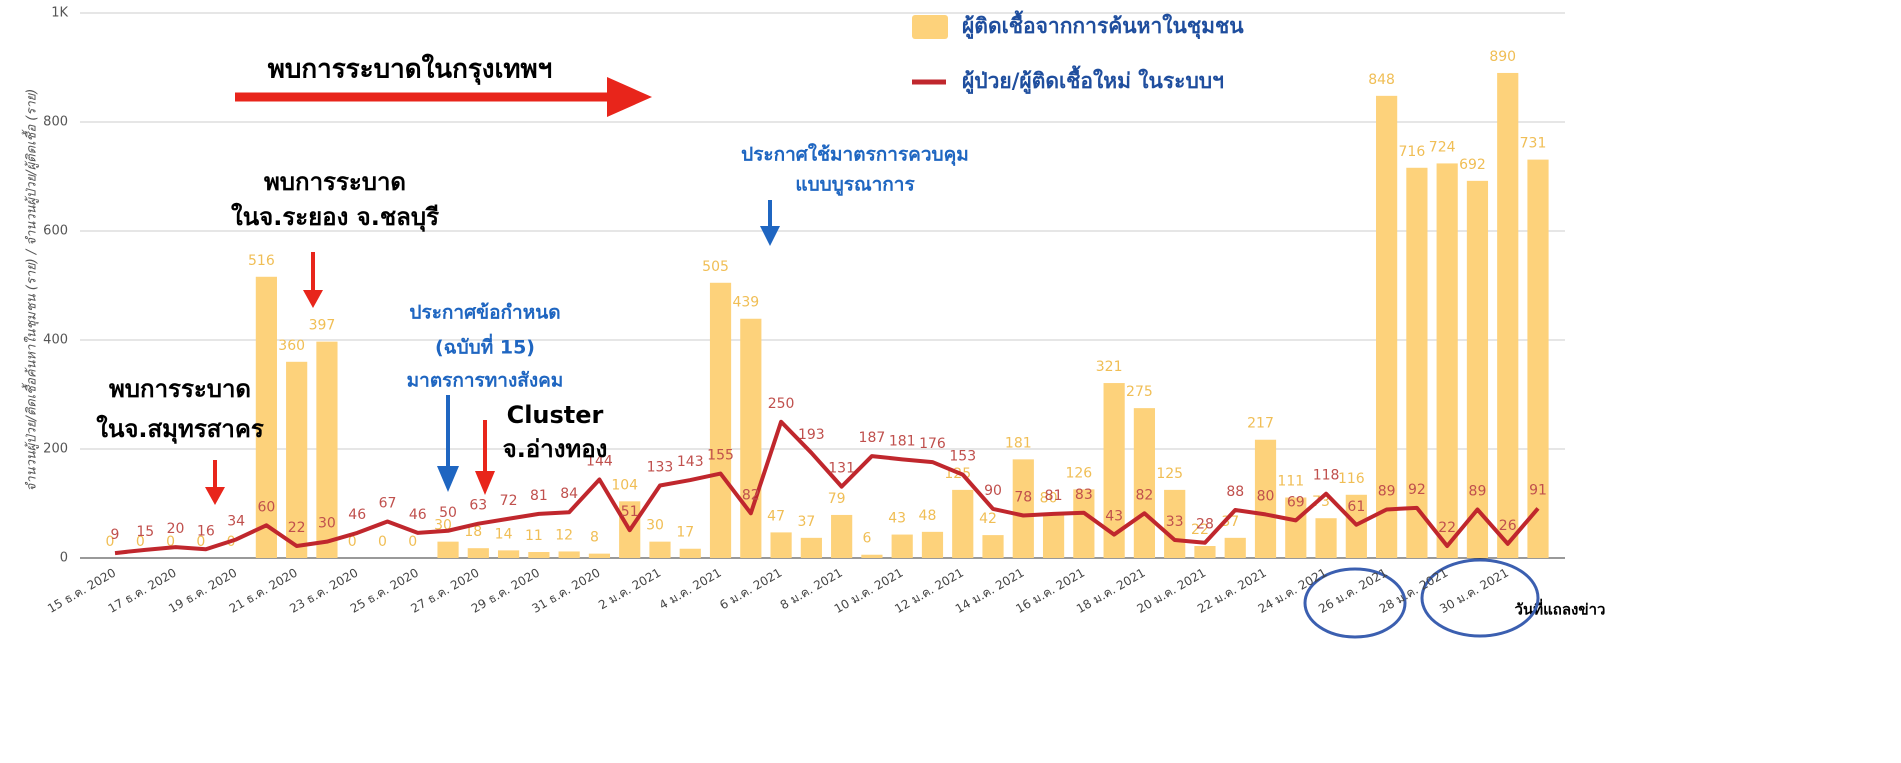  What do you see at coordinates (750, 589) in the screenshot?
I see `x-tick-label: 6 ม.ค. 2021` at bounding box center [750, 589].